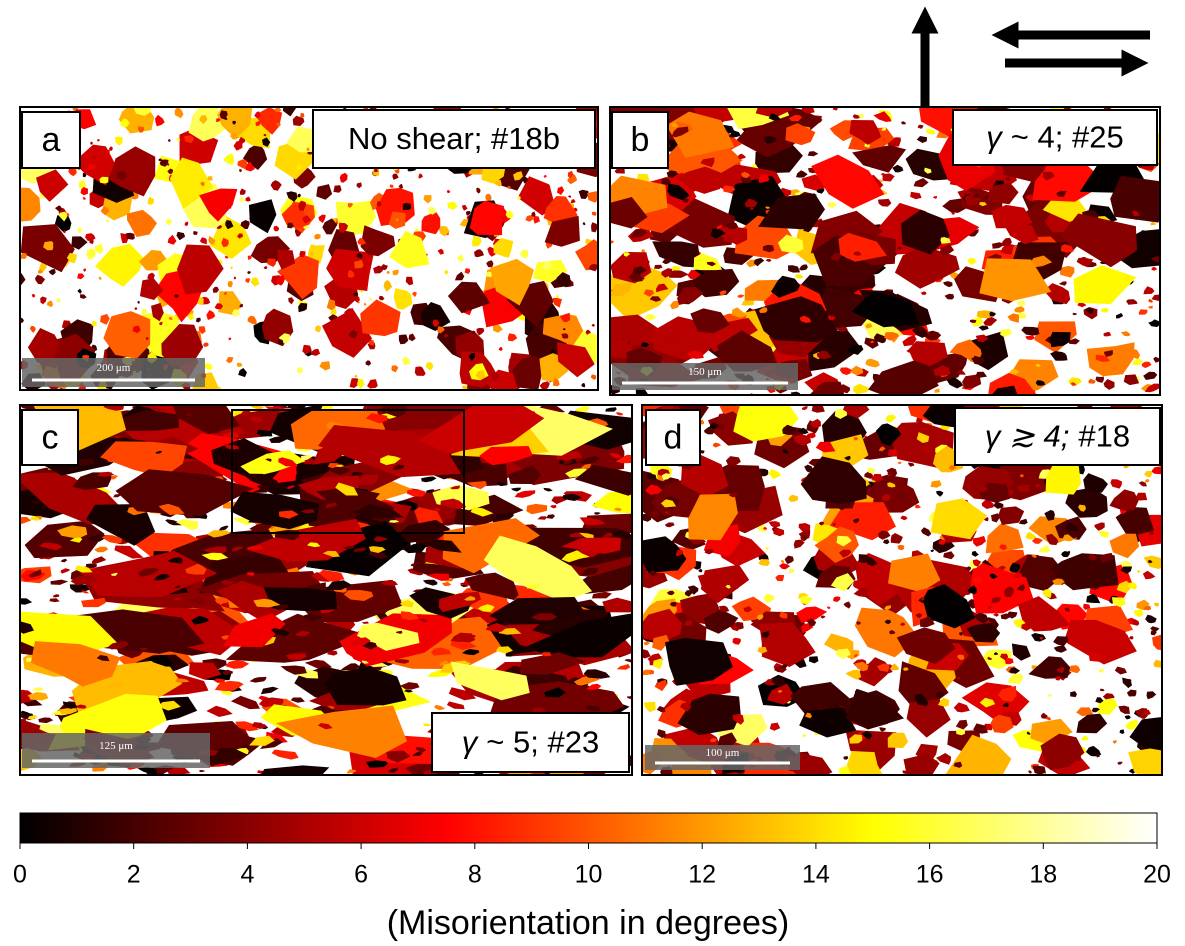  Describe the element at coordinates (1027, 436) in the screenshot. I see `caption-symbol: γ ≳ 4;` at that location.